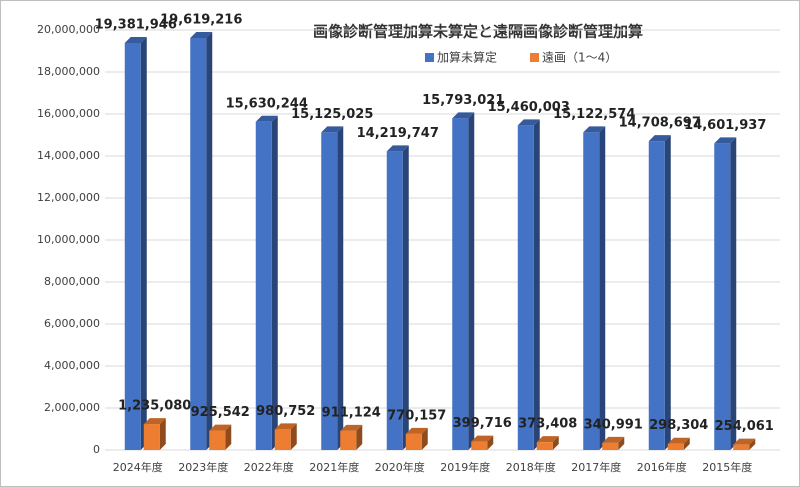 The height and width of the screenshot is (487, 800). What do you see at coordinates (529, 107) in the screenshot?
I see `value-label: 15,460,003` at bounding box center [529, 107].